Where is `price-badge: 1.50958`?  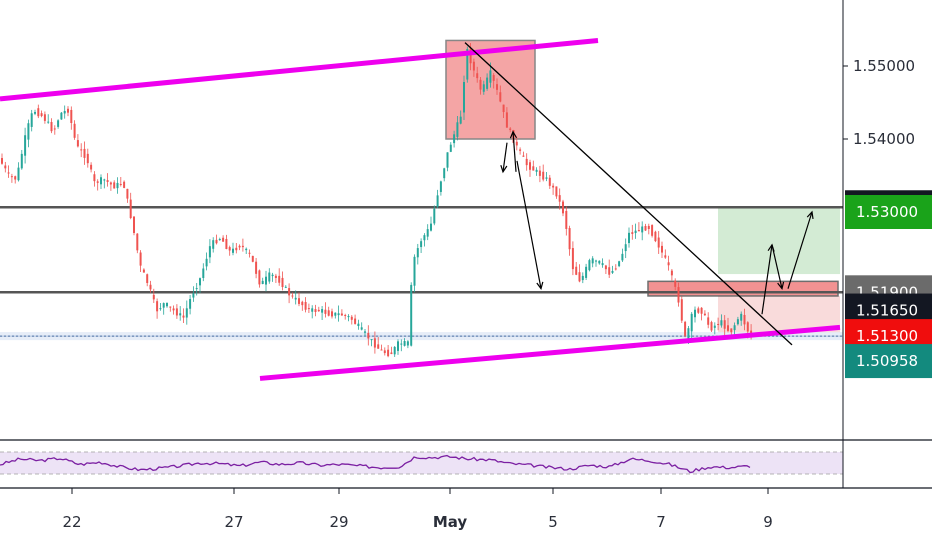 price-badge: 1.50958 is located at coordinates (888, 361).